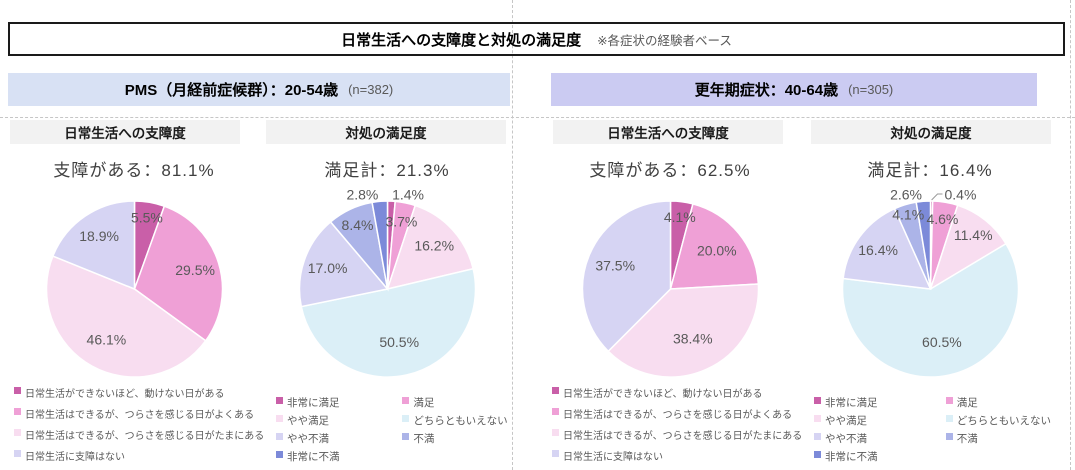 The width and height of the screenshot is (1075, 470). I want to click on legend-item: やや満足, so click(339, 420).